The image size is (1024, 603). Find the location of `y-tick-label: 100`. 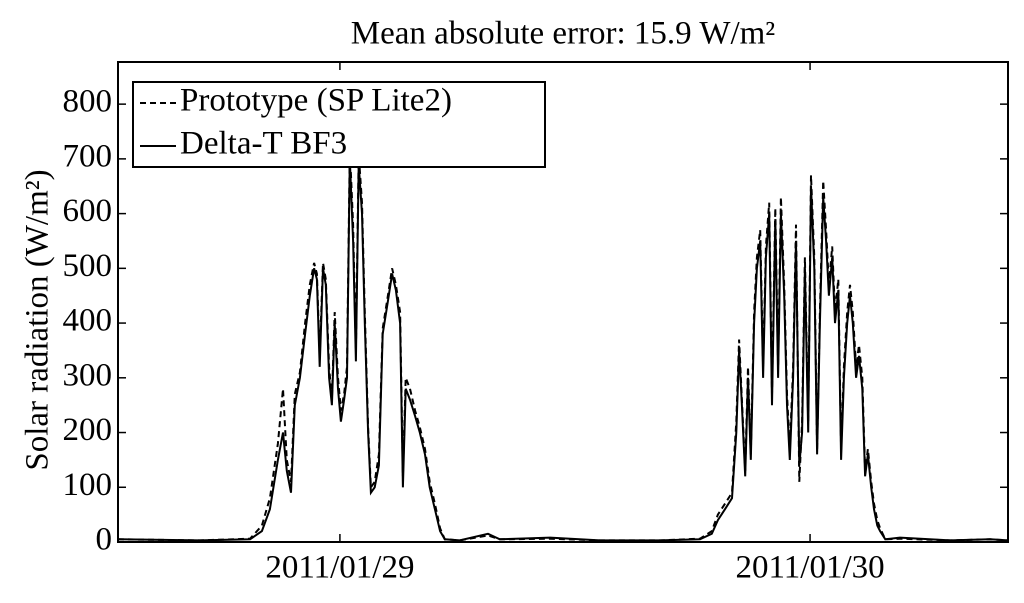

y-tick-label: 100 is located at coordinates (88, 485).